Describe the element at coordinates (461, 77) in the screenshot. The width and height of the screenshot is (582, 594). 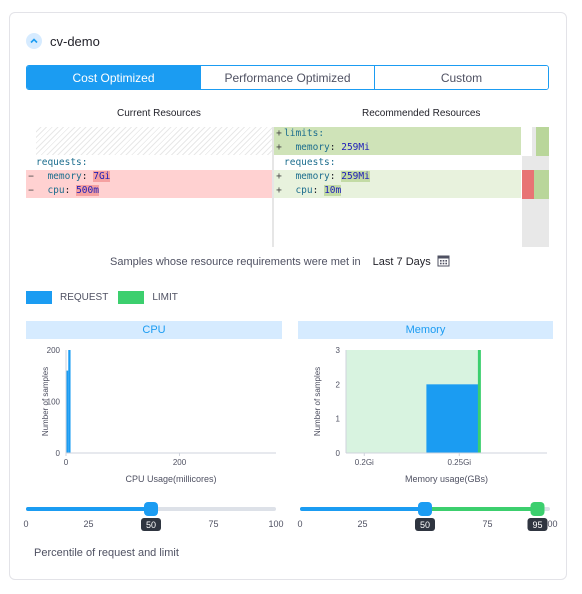
I see `tab-custom: Custom` at that location.